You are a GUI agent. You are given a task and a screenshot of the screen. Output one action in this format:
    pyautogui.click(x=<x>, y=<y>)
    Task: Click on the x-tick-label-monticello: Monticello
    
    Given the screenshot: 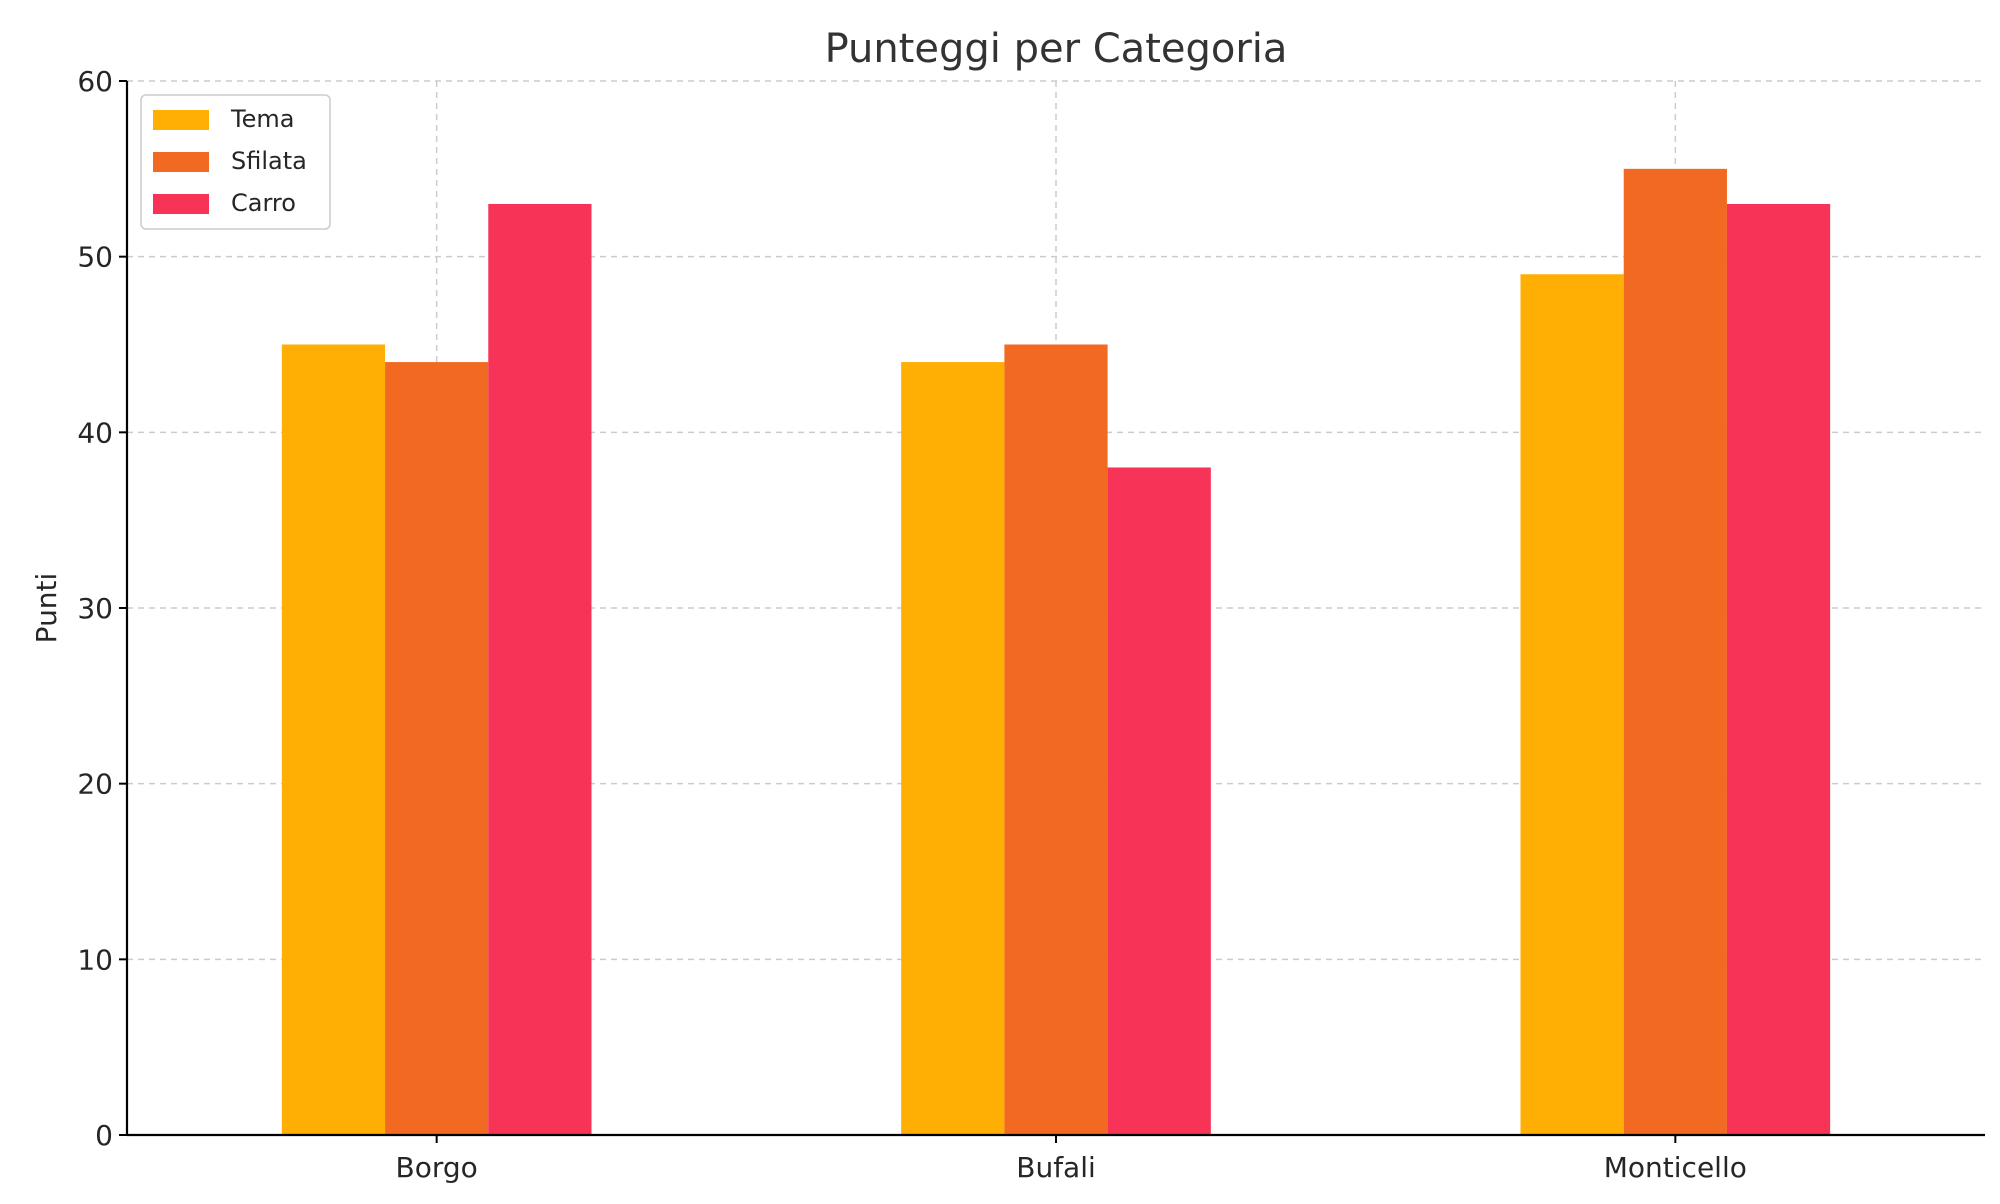 What is the action you would take?
    pyautogui.click(x=1675, y=1167)
    